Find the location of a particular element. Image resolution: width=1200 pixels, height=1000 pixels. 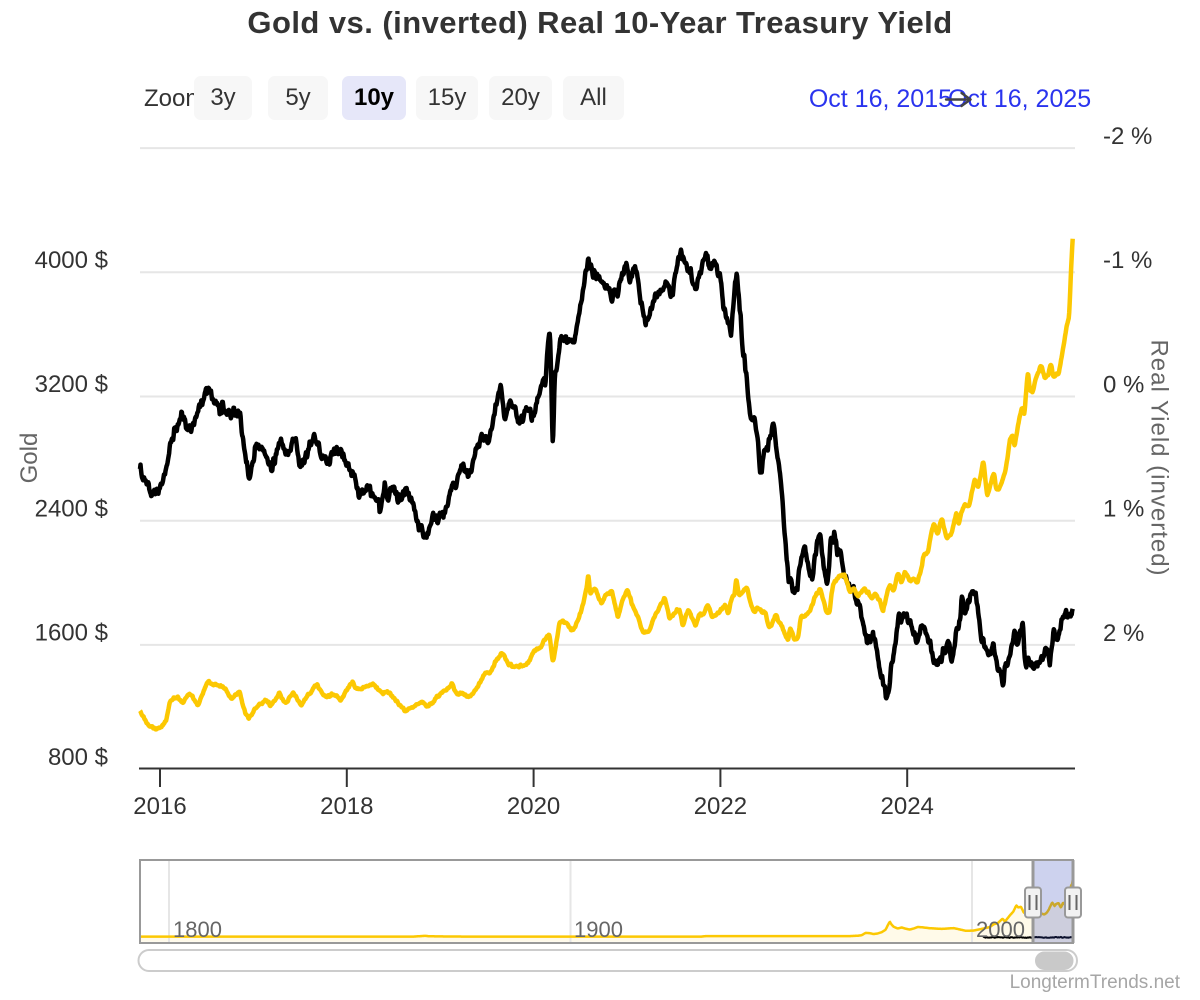

svg-text: Real Yield (inverted) is located at coordinates (1159, 457).